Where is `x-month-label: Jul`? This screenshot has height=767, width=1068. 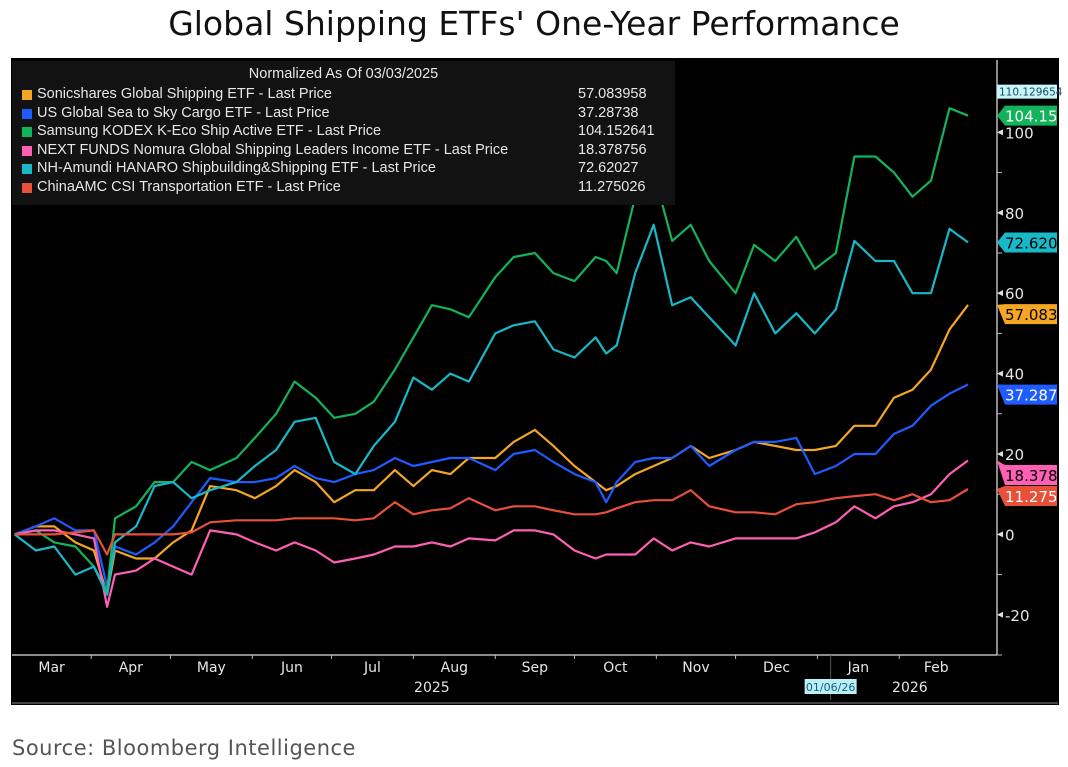
x-month-label: Jul is located at coordinates (372, 668).